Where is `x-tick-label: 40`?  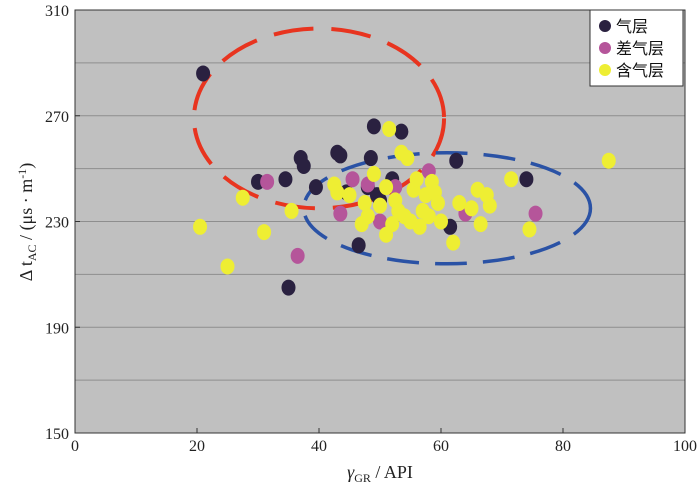
x-tick-label: 40 is located at coordinates (319, 446).